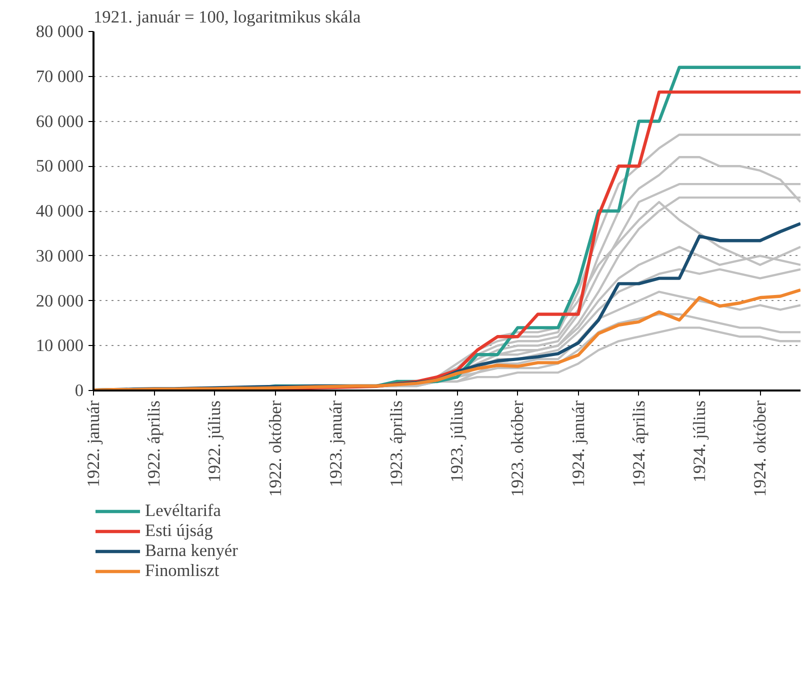 The height and width of the screenshot is (682, 801). What do you see at coordinates (578, 444) in the screenshot?
I see `x-tick-label: 1924. január` at bounding box center [578, 444].